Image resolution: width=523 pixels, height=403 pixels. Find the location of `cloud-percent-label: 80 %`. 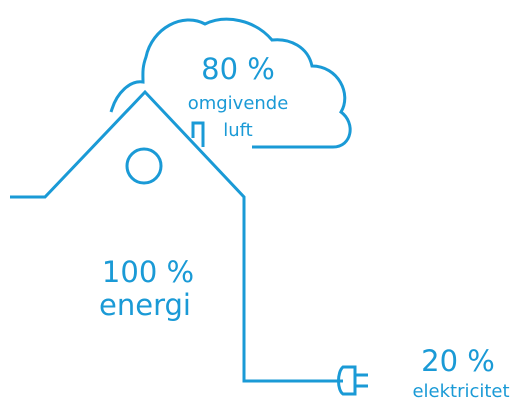

cloud-percent-label: 80 % is located at coordinates (238, 69).